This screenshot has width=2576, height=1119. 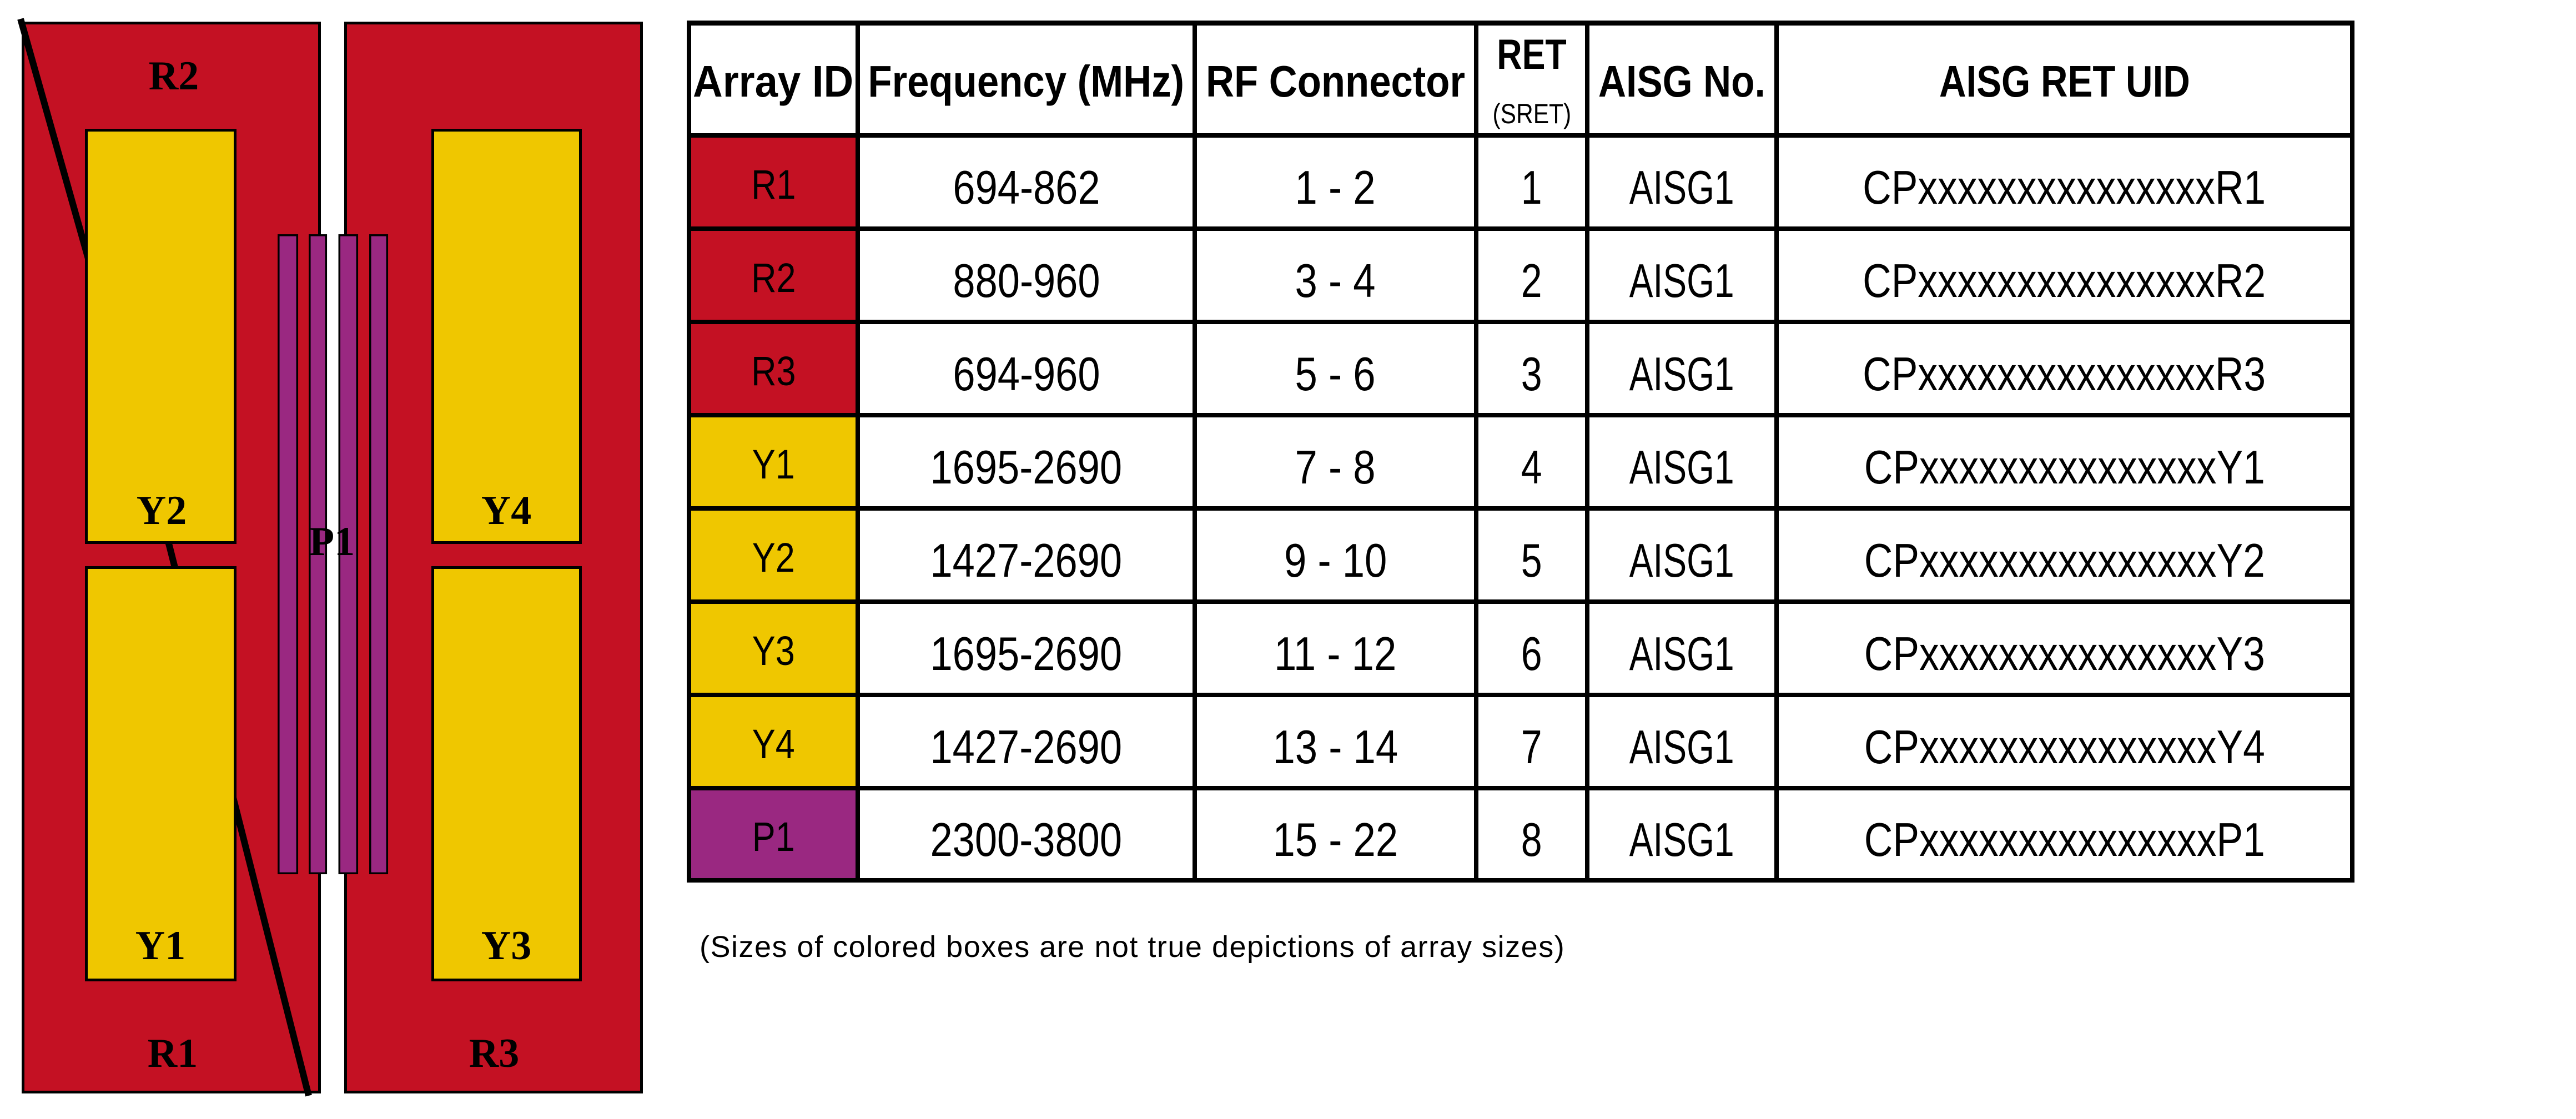 I want to click on svg-text: R2, so click(x=174, y=76).